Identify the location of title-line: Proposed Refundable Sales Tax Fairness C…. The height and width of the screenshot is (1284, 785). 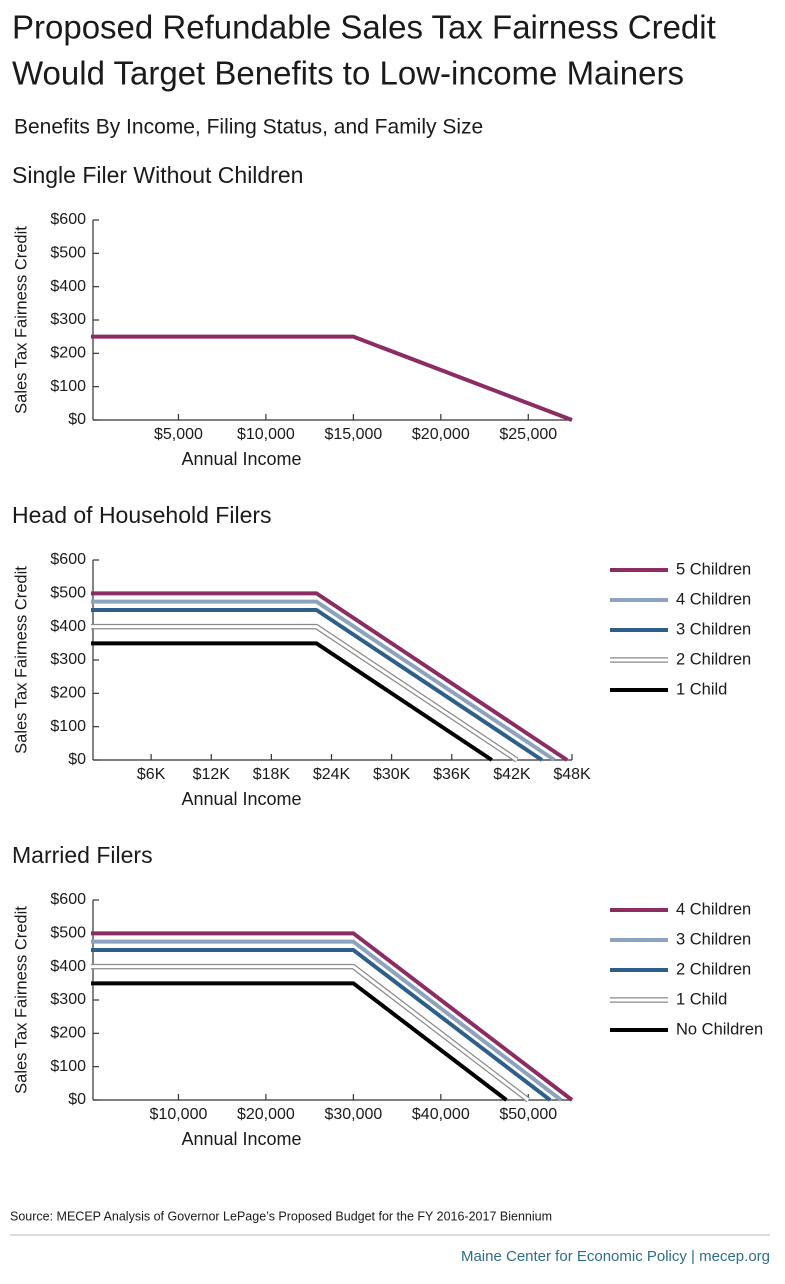
(364, 27).